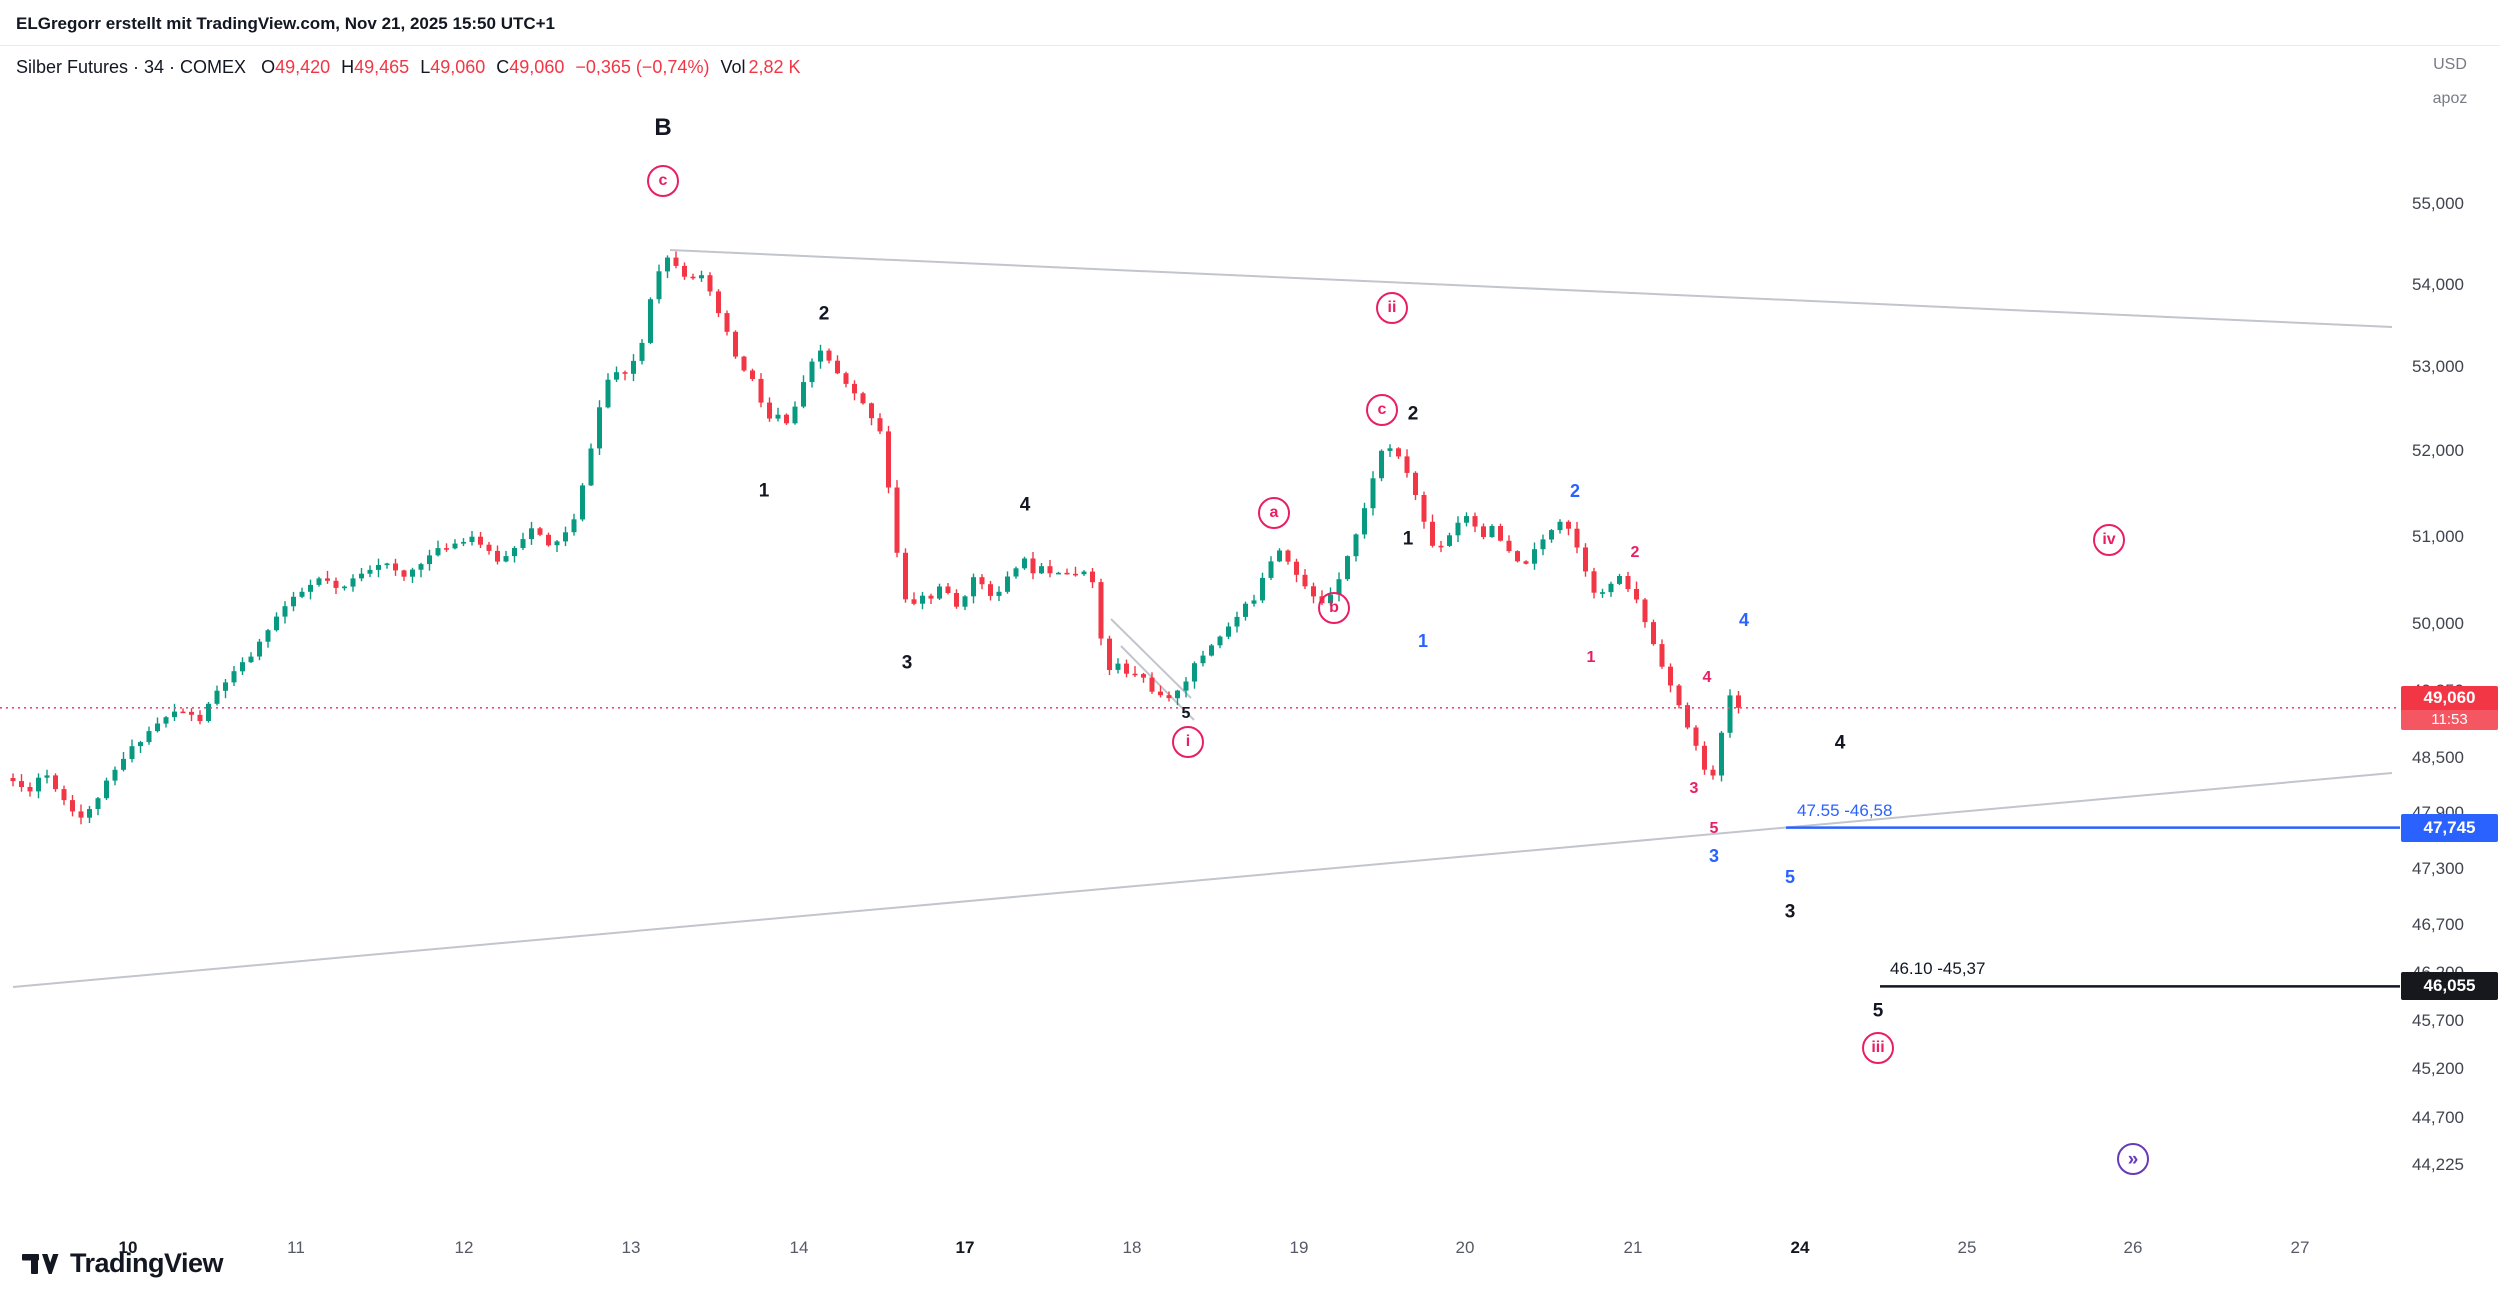  I want to click on symbol-title: Silber Futures · 34 · COMEX, so click(131, 67).